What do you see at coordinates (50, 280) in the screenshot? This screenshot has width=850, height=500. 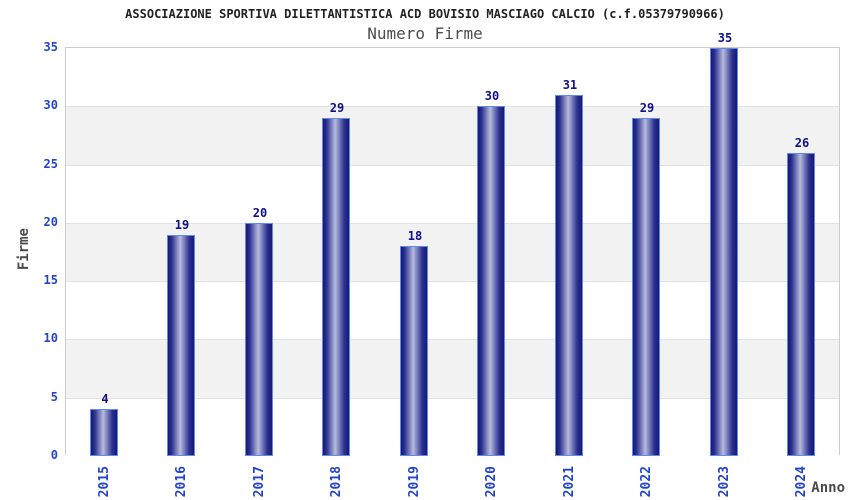 I see `y-tick-label: 15` at bounding box center [50, 280].